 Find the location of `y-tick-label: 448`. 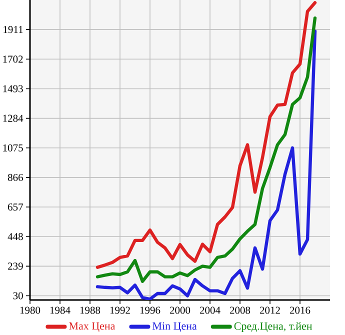

y-tick-label: 448 is located at coordinates (15, 236).